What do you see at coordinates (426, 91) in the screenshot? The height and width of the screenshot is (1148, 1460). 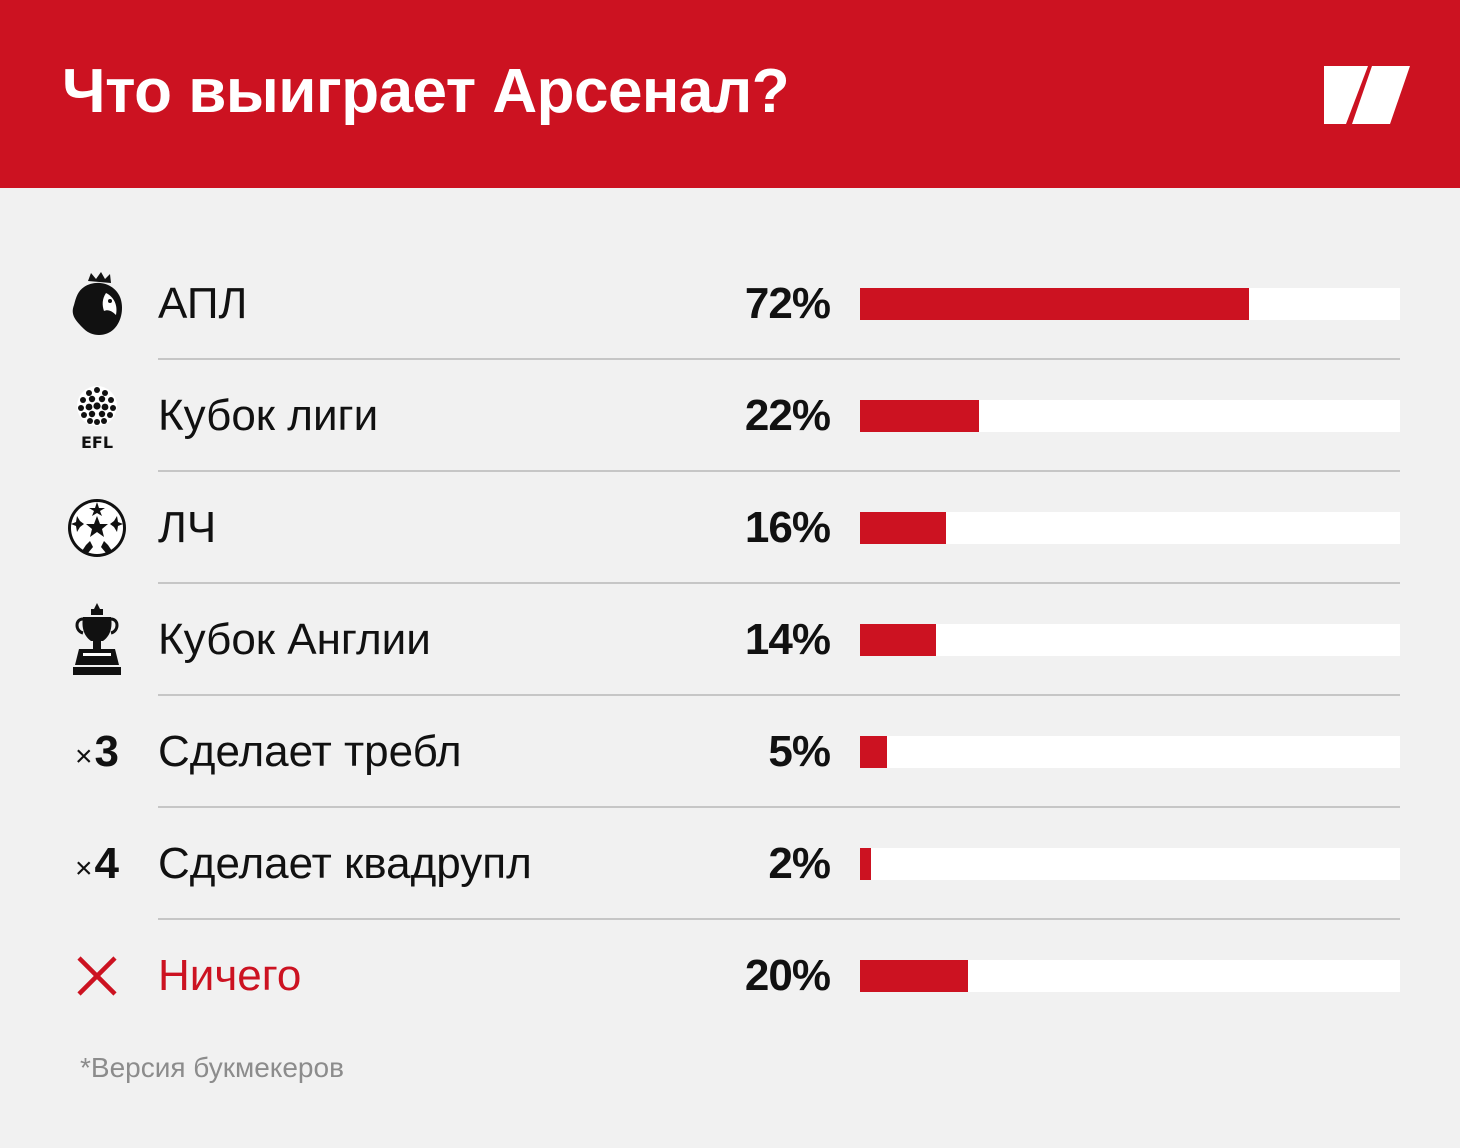 I see `page-title: Что выиграет Арсенал?` at bounding box center [426, 91].